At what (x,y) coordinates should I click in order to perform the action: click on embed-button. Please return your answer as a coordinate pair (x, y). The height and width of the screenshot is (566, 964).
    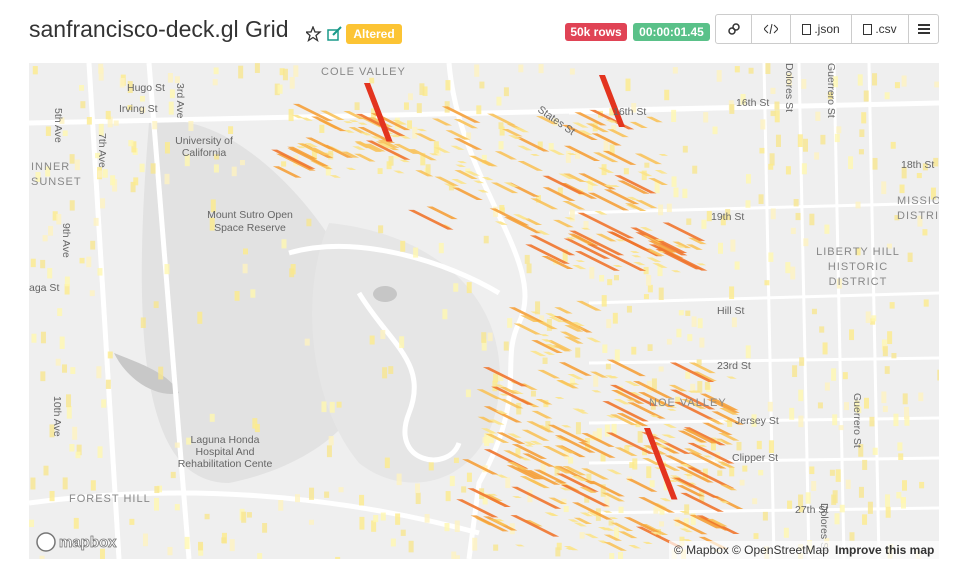
    Looking at the image, I should click on (771, 29).